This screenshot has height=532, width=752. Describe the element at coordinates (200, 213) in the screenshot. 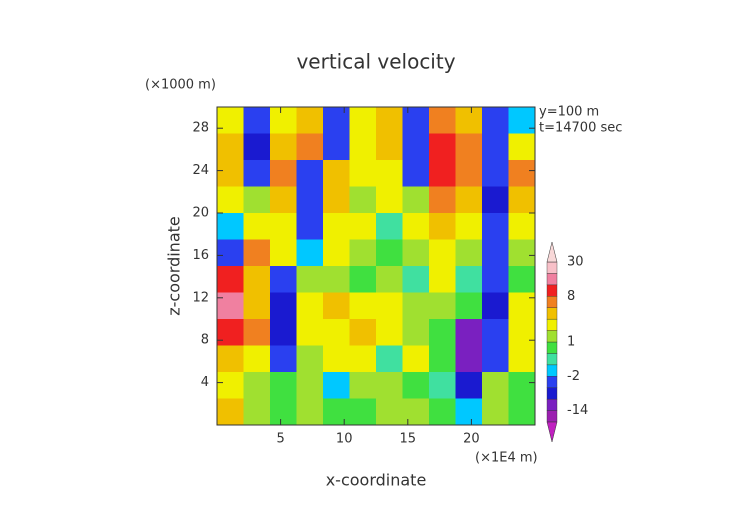

I see `y-tick-label: 20` at that location.